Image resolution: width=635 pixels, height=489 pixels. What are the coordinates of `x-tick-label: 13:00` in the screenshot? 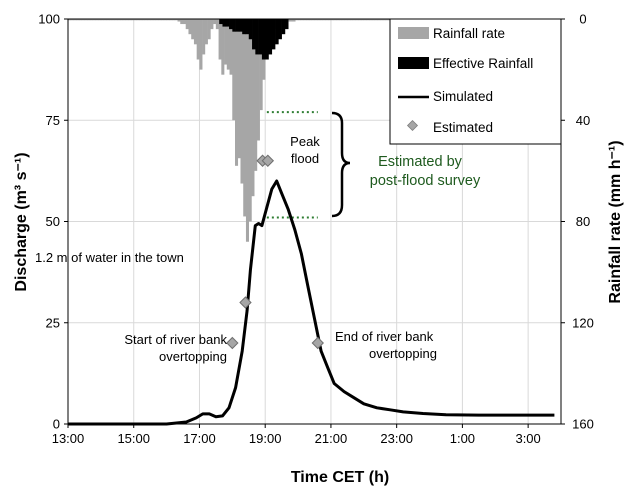 It's located at (68, 438).